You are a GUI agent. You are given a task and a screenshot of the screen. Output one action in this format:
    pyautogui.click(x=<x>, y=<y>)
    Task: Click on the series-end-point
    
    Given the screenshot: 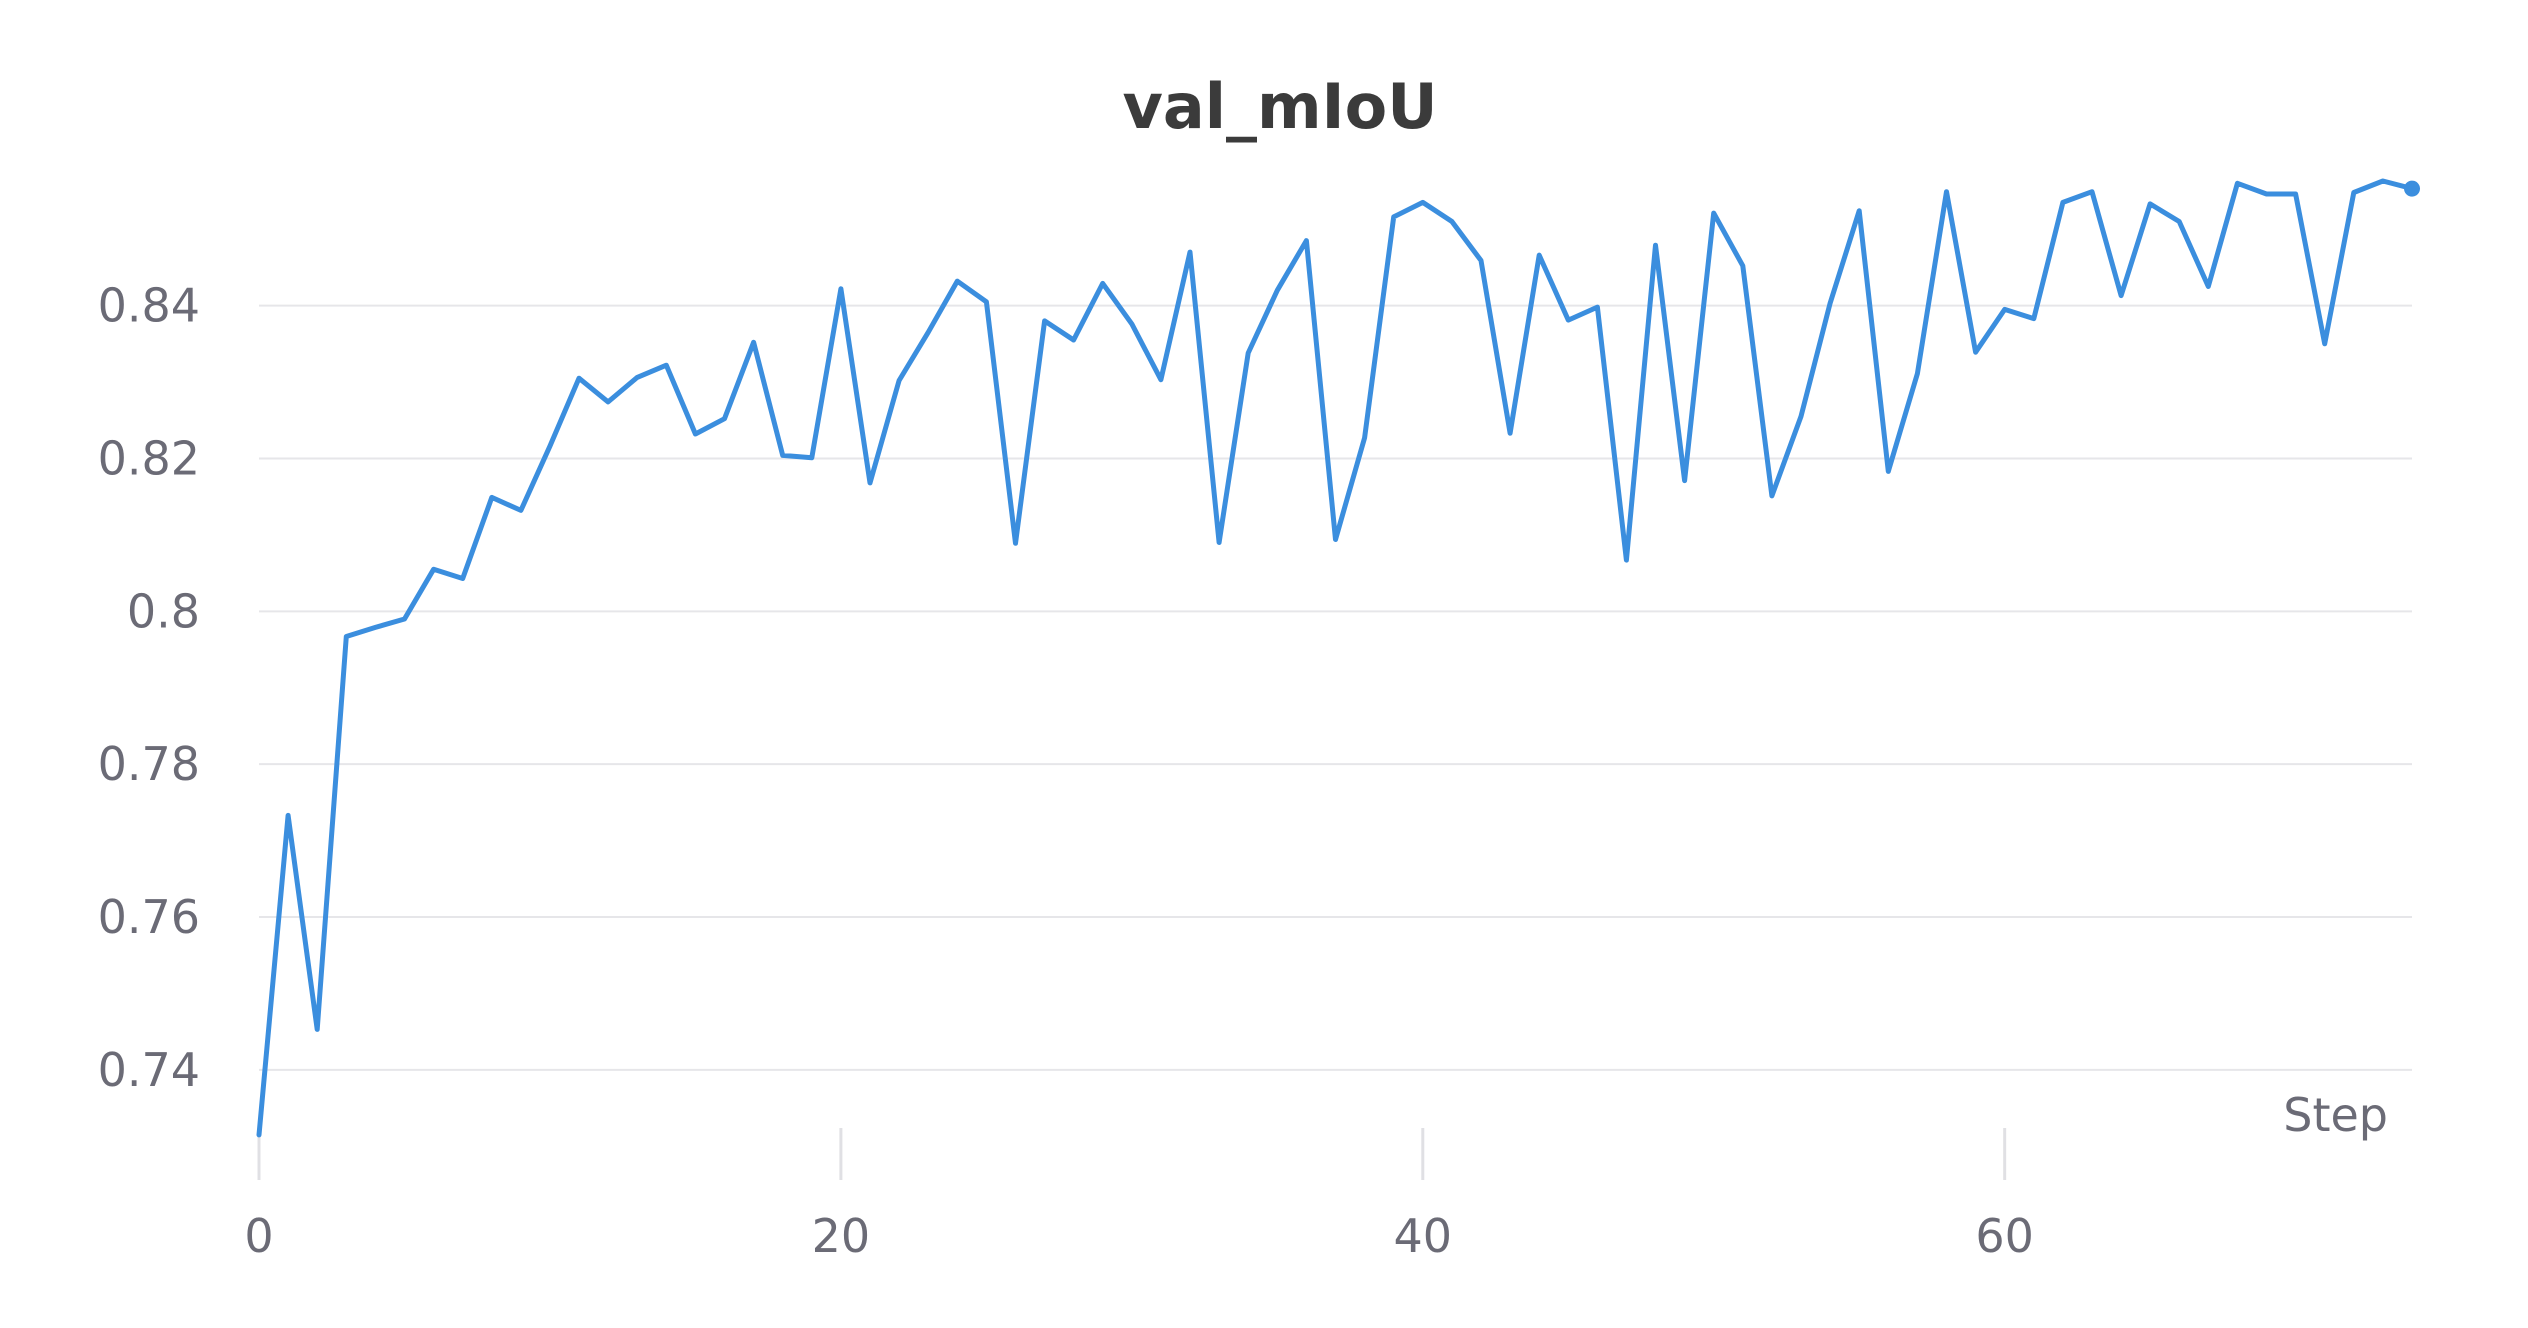 What is the action you would take?
    pyautogui.click(x=2412, y=188)
    